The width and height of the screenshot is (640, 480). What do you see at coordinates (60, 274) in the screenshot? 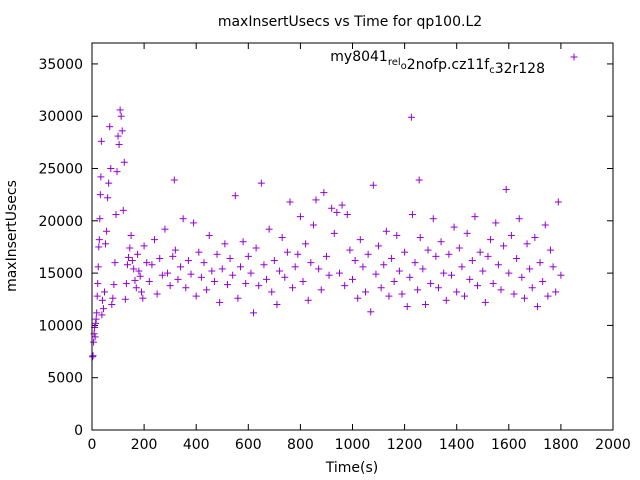
I see `y-tick-label: 15000` at bounding box center [60, 274].